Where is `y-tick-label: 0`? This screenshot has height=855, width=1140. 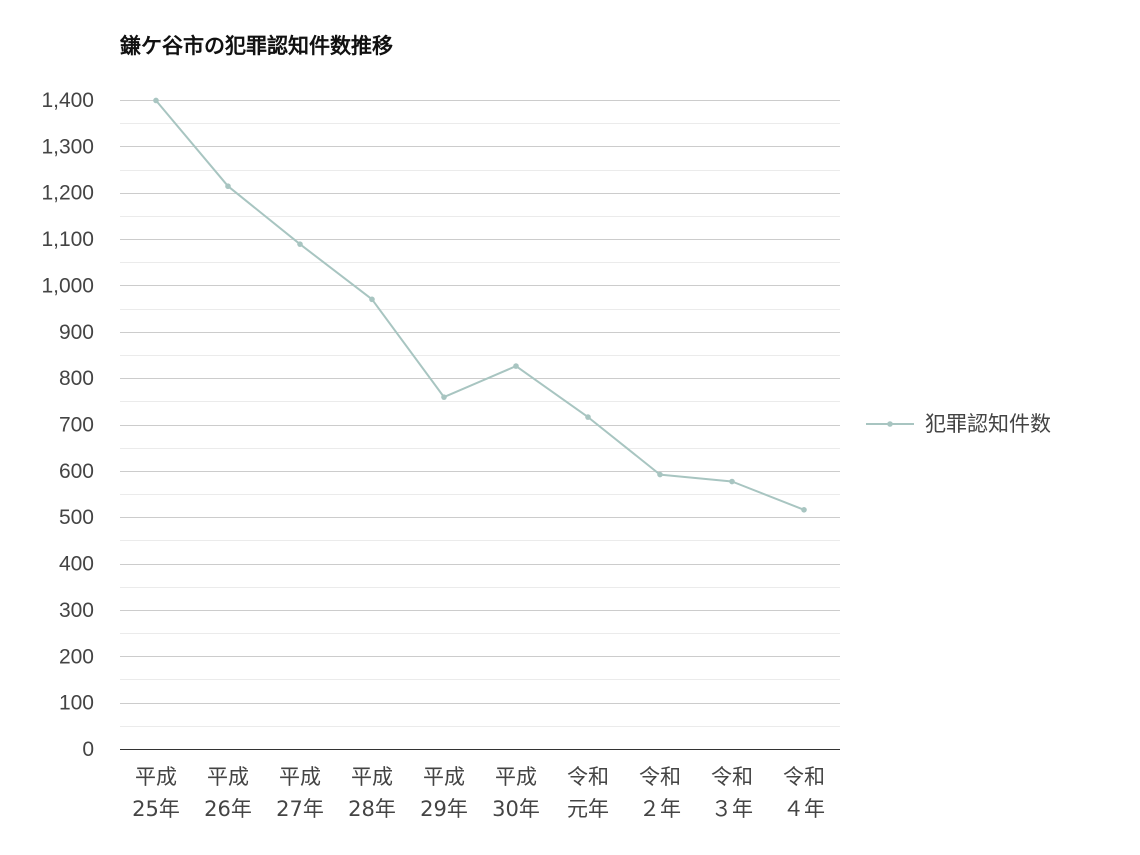 y-tick-label: 0 is located at coordinates (88, 749).